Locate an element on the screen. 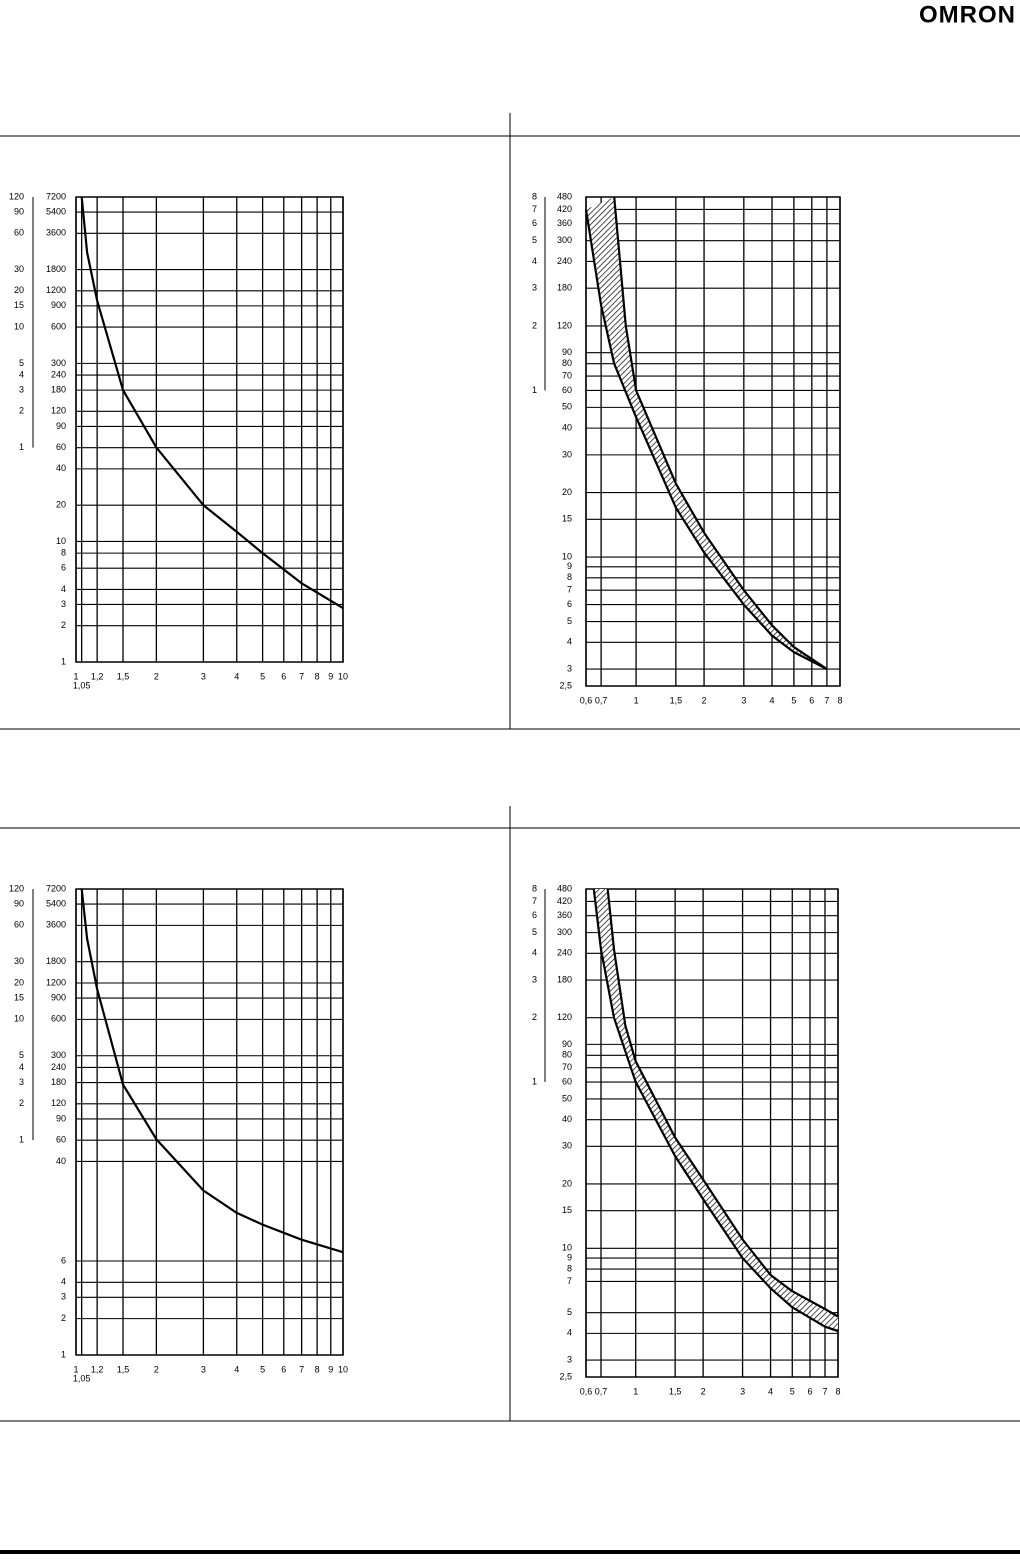  y-tick-label: 70 is located at coordinates (567, 1067).